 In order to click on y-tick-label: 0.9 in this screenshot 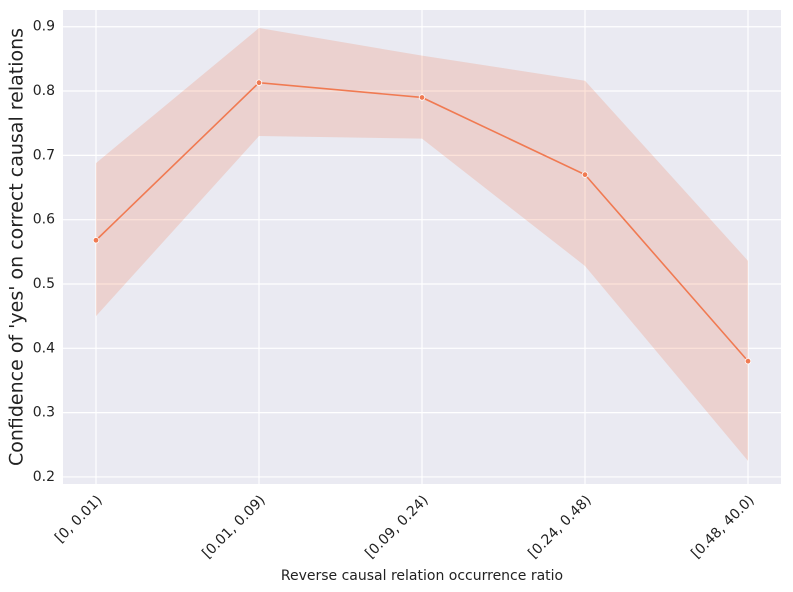, I will do `click(44, 27)`.